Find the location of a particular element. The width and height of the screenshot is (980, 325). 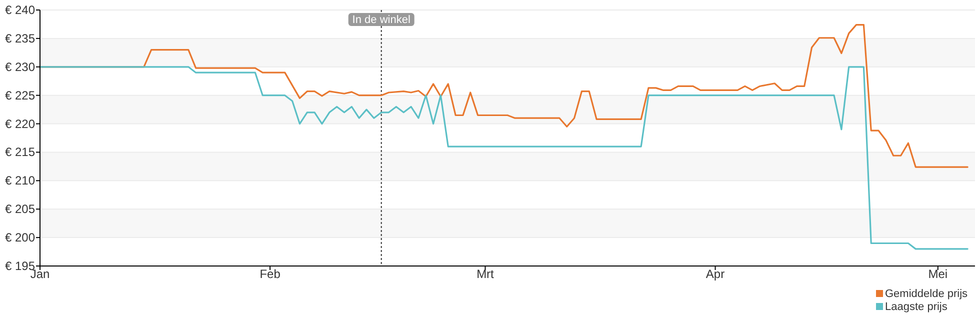

legend-label: Gemiddelde prijs is located at coordinates (926, 294).